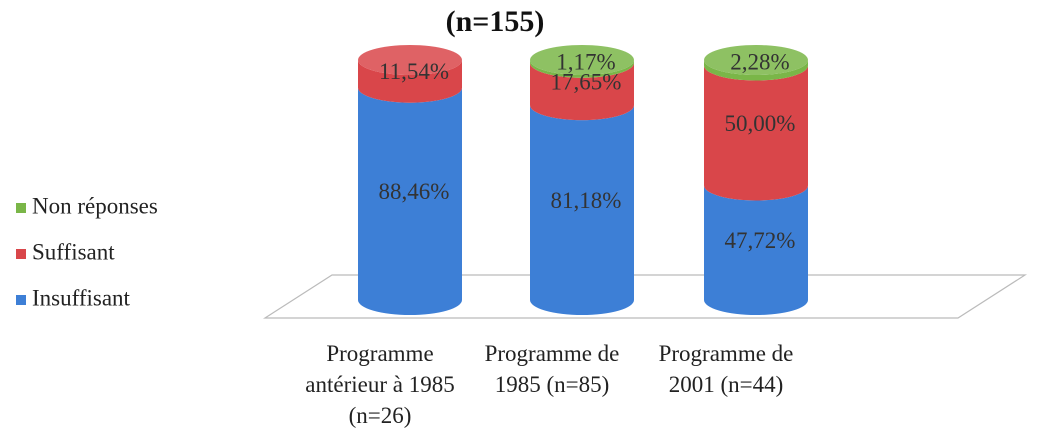 This screenshot has height=437, width=1048. I want to click on legend-label: Insuffisant, so click(81, 297).